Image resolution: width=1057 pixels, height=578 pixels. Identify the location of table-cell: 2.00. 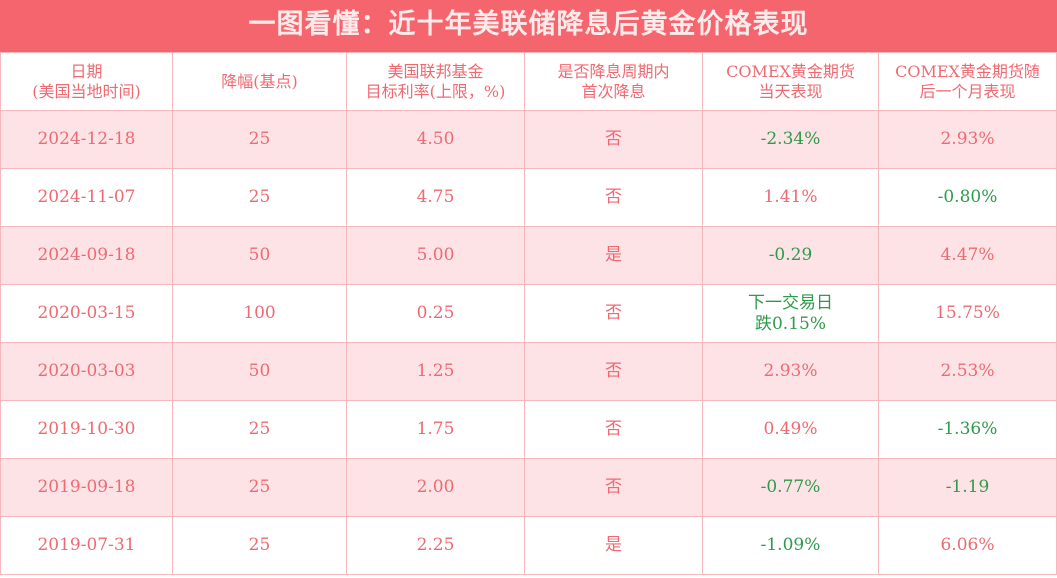
(435, 487).